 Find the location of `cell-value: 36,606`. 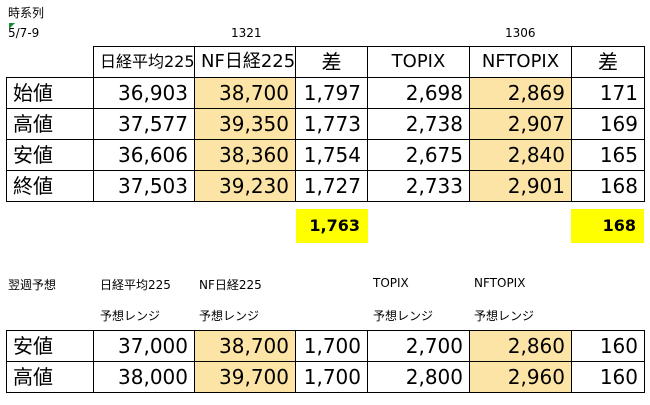

cell-value: 36,606 is located at coordinates (144, 155).